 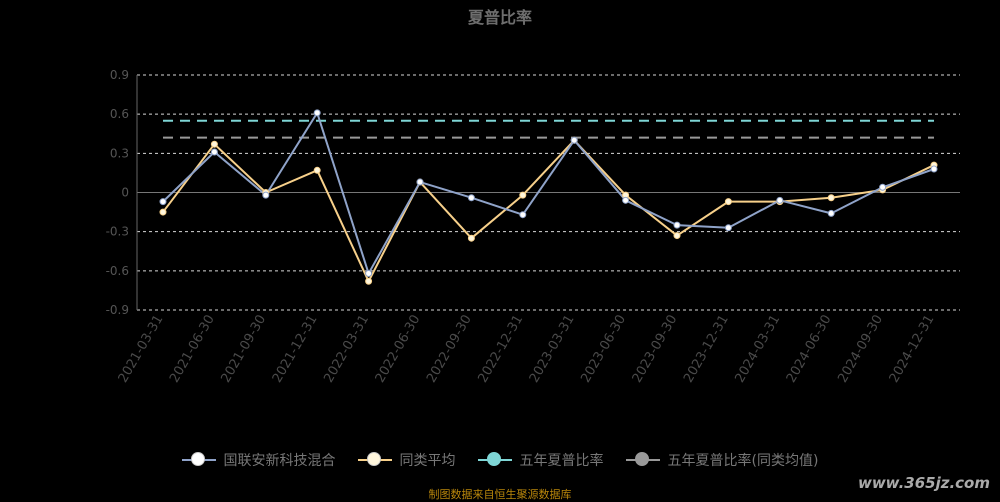 I want to click on x-tick-label: 2023-09-30, so click(x=655, y=349).